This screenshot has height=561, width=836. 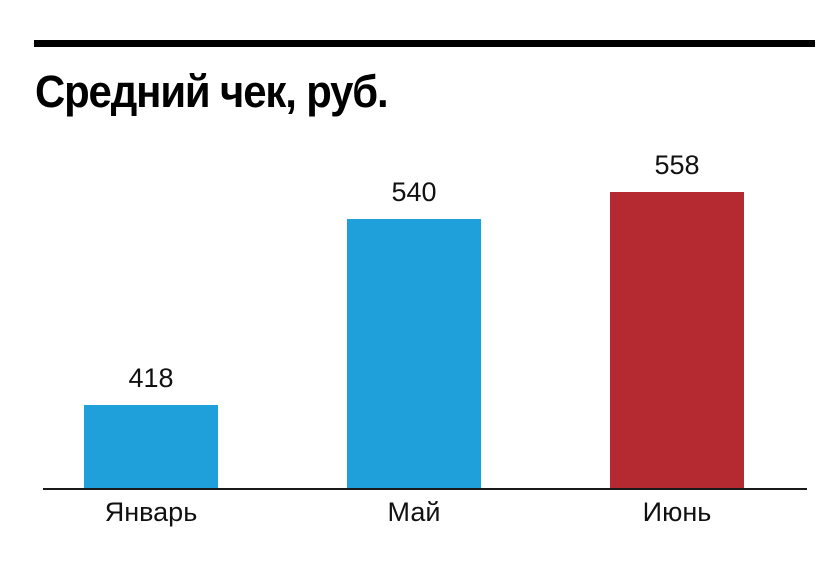 What do you see at coordinates (212, 91) in the screenshot?
I see `chart-title: Средний чек, руб.` at bounding box center [212, 91].